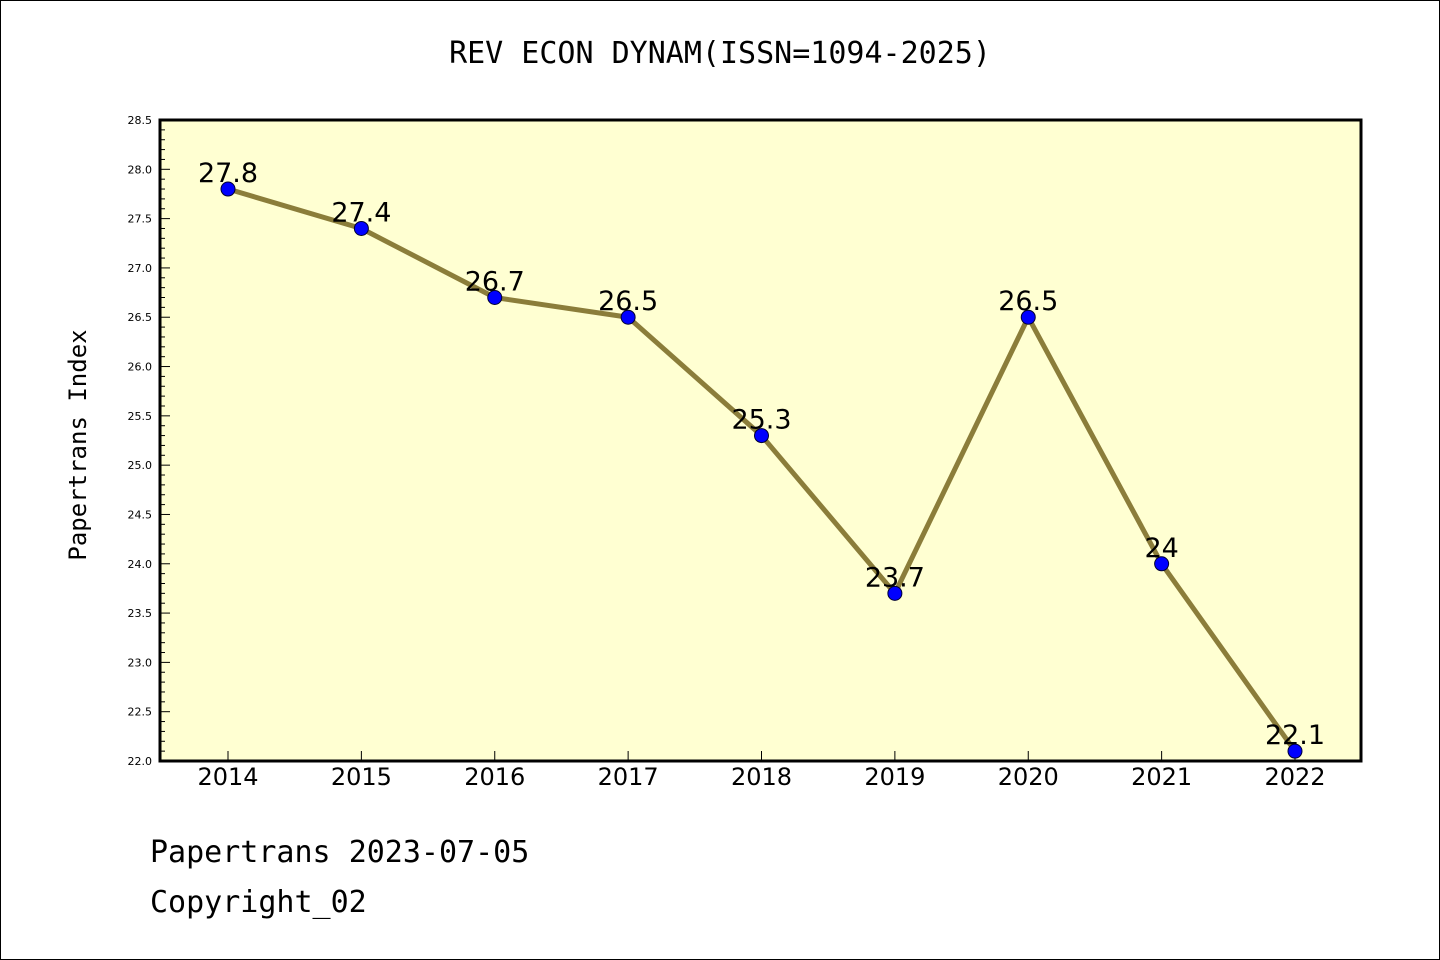 The image size is (1440, 960). Describe the element at coordinates (361, 212) in the screenshot. I see `data-label: 27.4` at that location.